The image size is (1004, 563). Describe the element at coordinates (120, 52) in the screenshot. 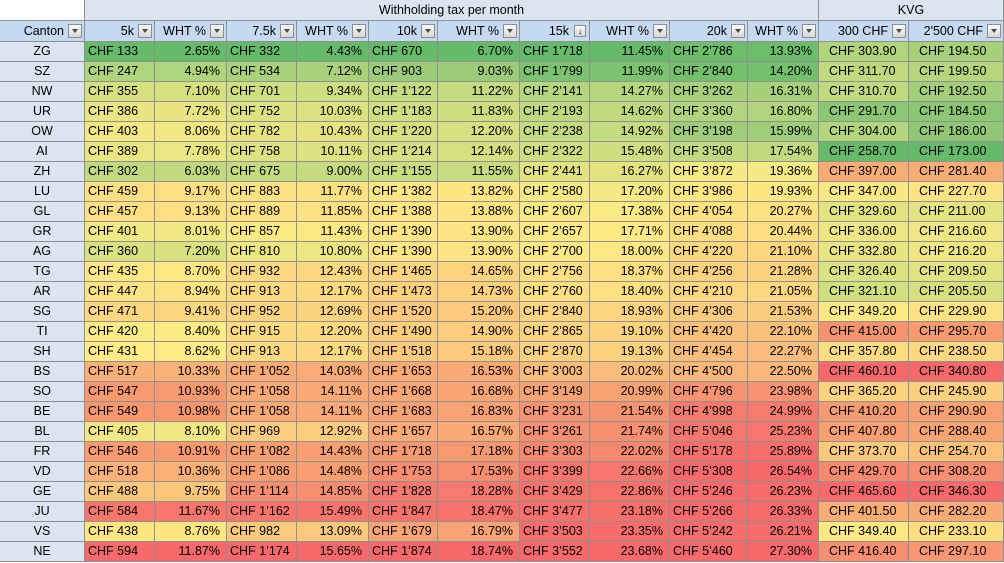

I see `data-cell-5k: CHF 133` at that location.